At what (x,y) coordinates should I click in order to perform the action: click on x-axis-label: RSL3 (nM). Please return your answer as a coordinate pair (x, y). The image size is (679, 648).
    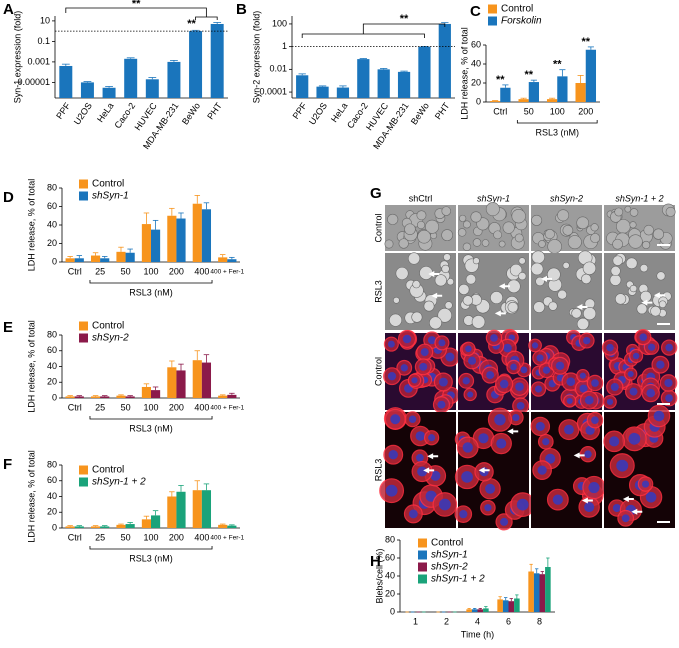
    Looking at the image, I should click on (151, 558).